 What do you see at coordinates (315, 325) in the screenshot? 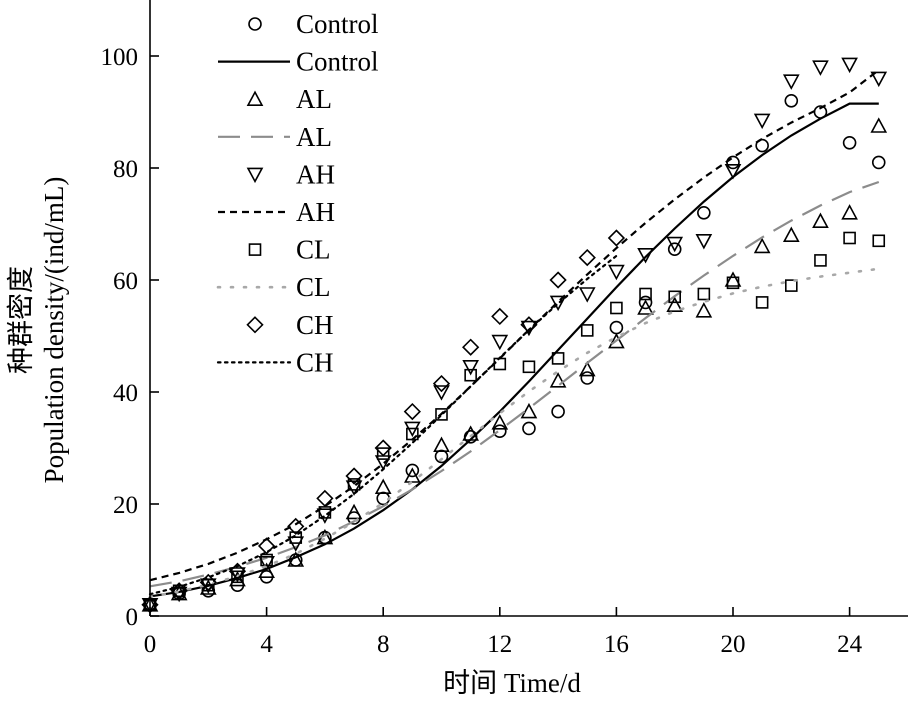
I see `legend-label: CH` at bounding box center [315, 325].